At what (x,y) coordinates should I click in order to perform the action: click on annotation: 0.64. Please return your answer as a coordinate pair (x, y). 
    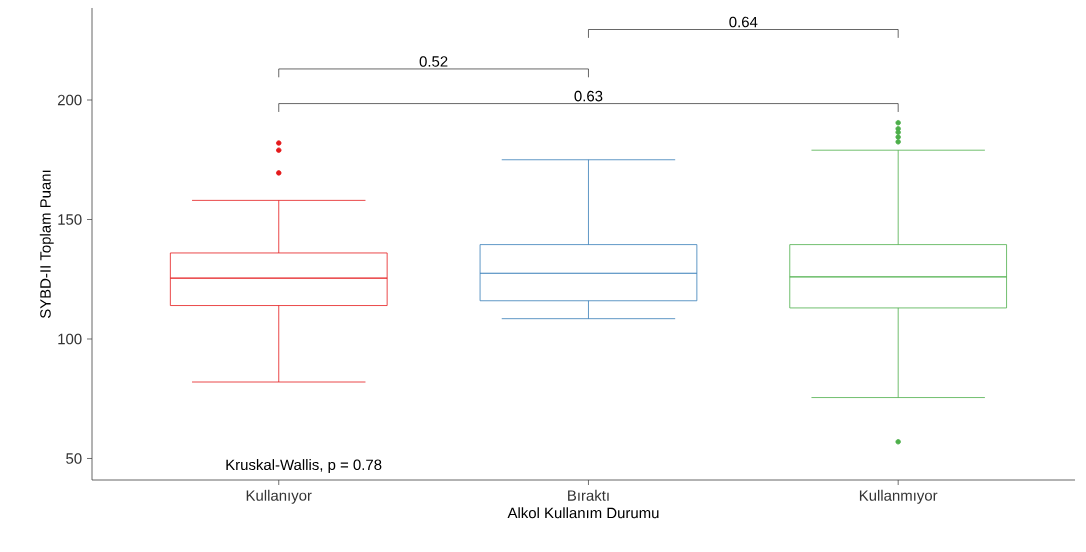
    Looking at the image, I should click on (743, 22).